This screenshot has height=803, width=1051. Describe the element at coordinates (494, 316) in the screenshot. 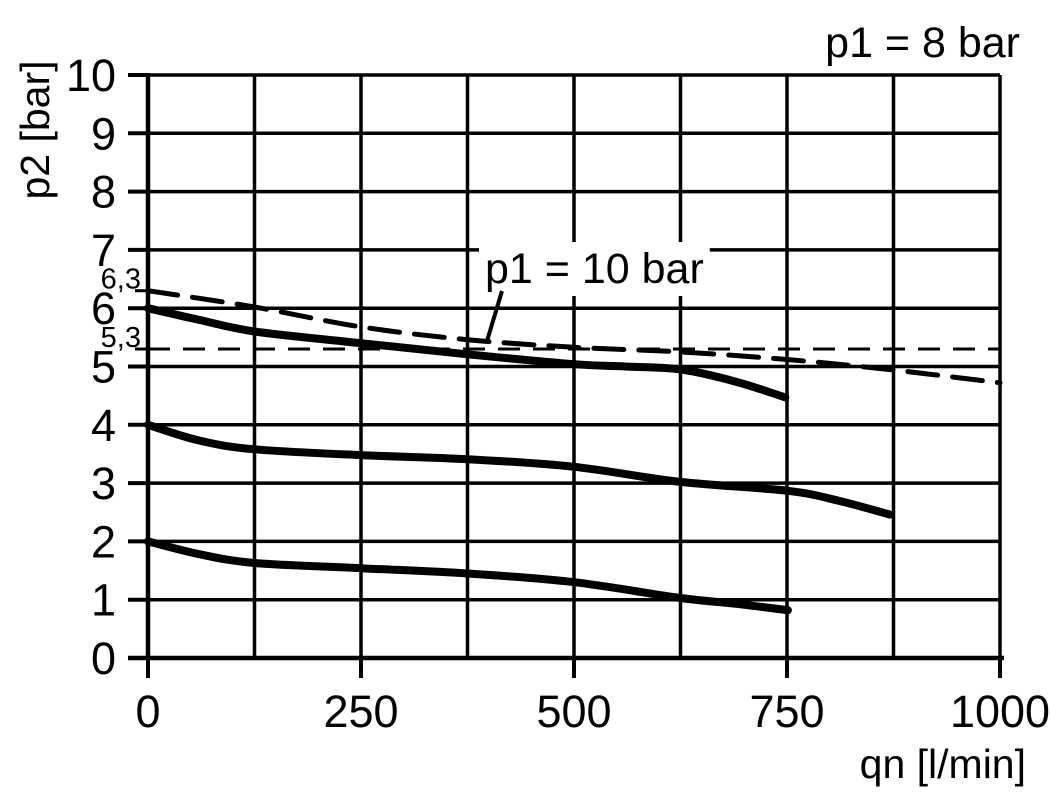

I see `p1-10bar-label-leader-line` at that location.